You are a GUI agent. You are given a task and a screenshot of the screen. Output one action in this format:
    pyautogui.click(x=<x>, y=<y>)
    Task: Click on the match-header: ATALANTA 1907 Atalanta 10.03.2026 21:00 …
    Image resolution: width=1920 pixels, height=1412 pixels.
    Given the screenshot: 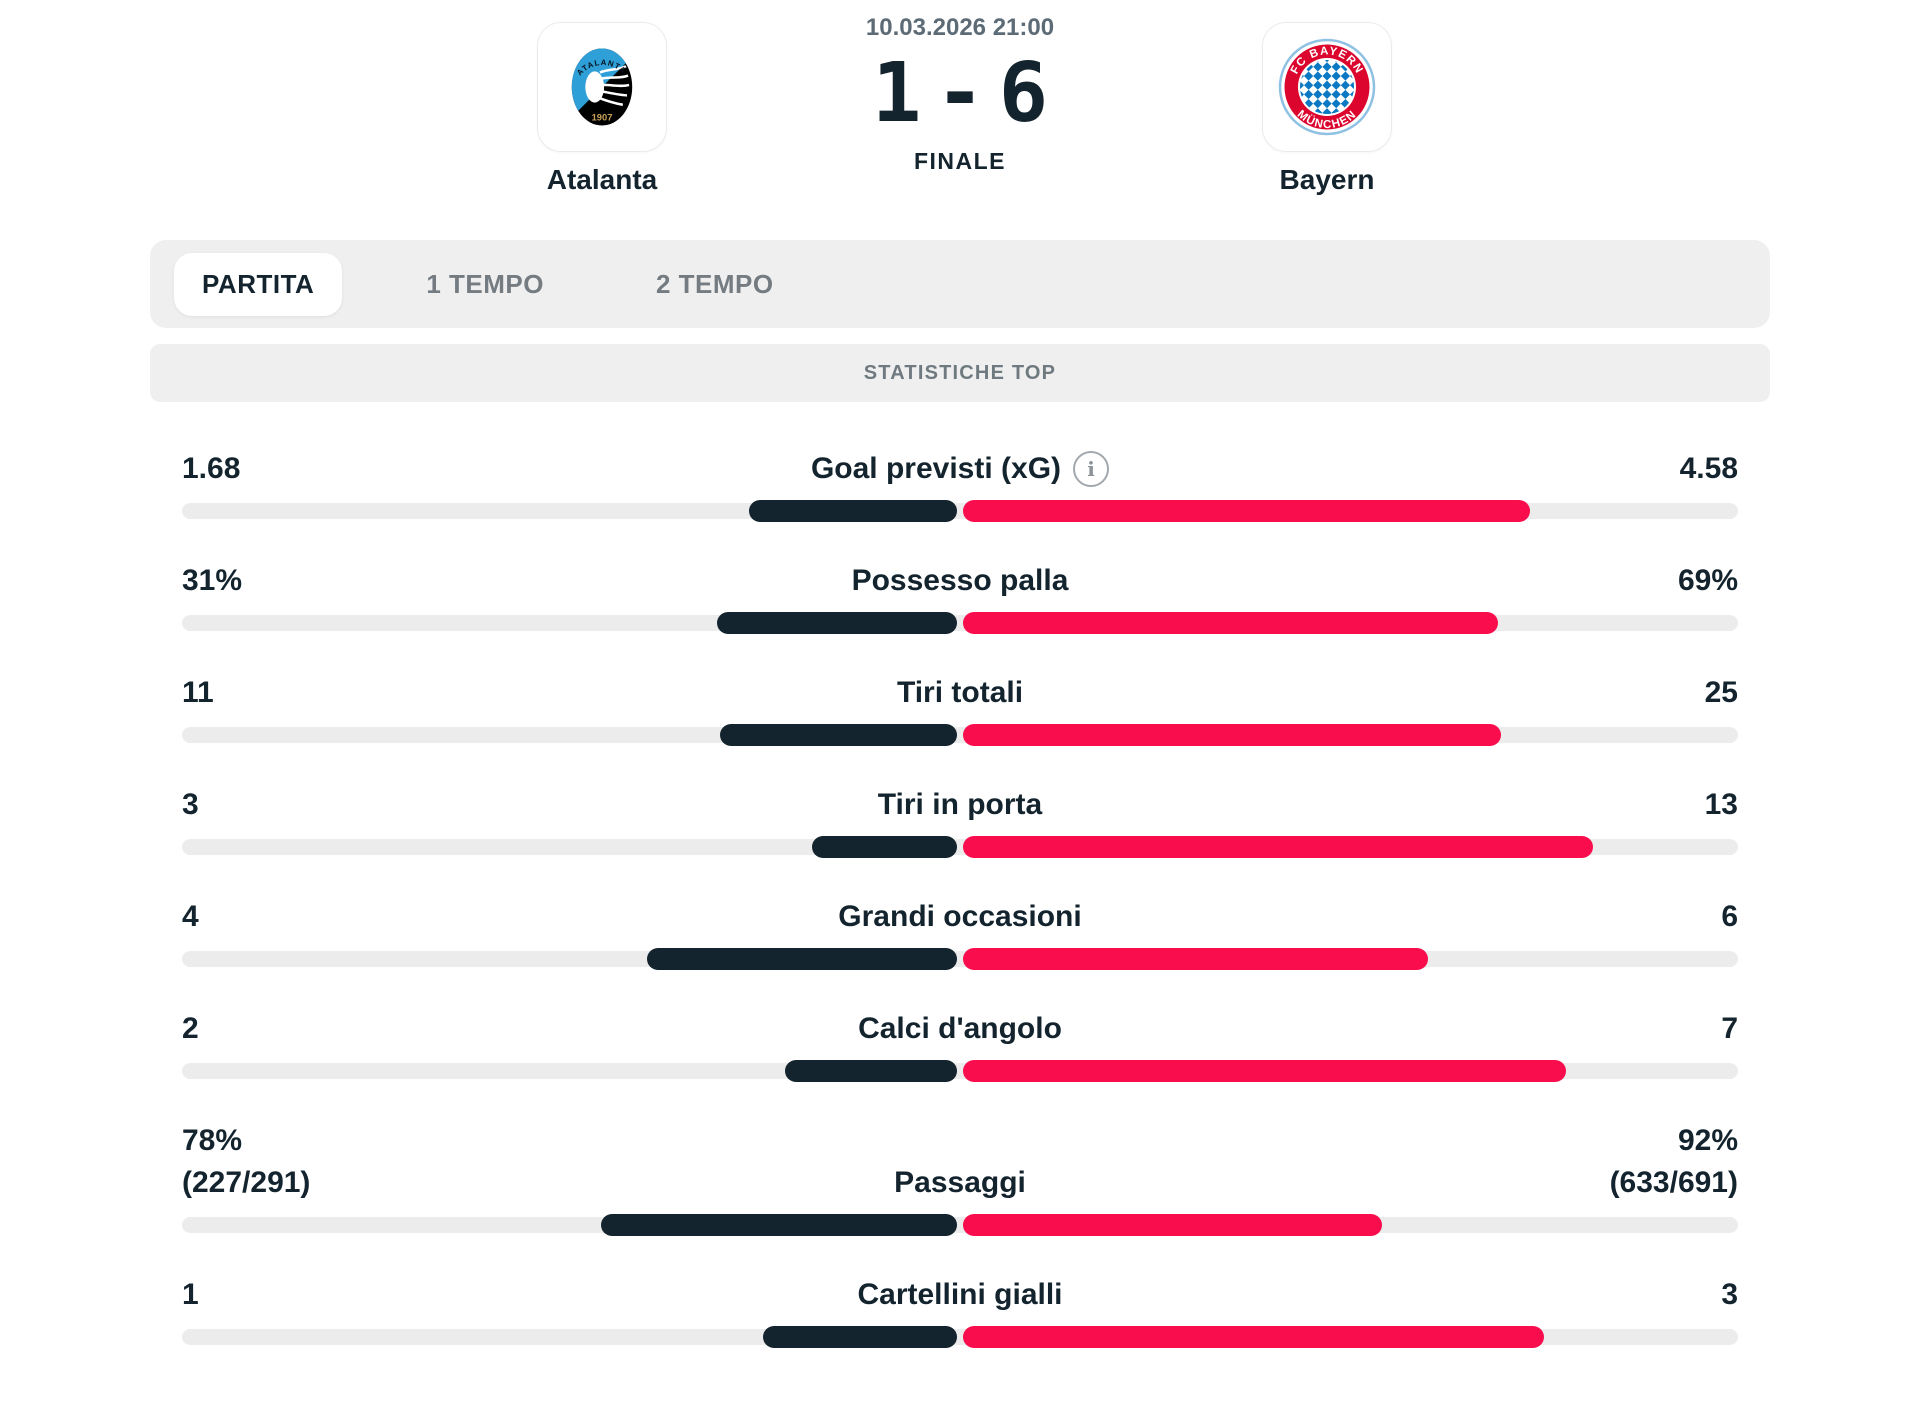 What is the action you would take?
    pyautogui.click(x=960, y=106)
    